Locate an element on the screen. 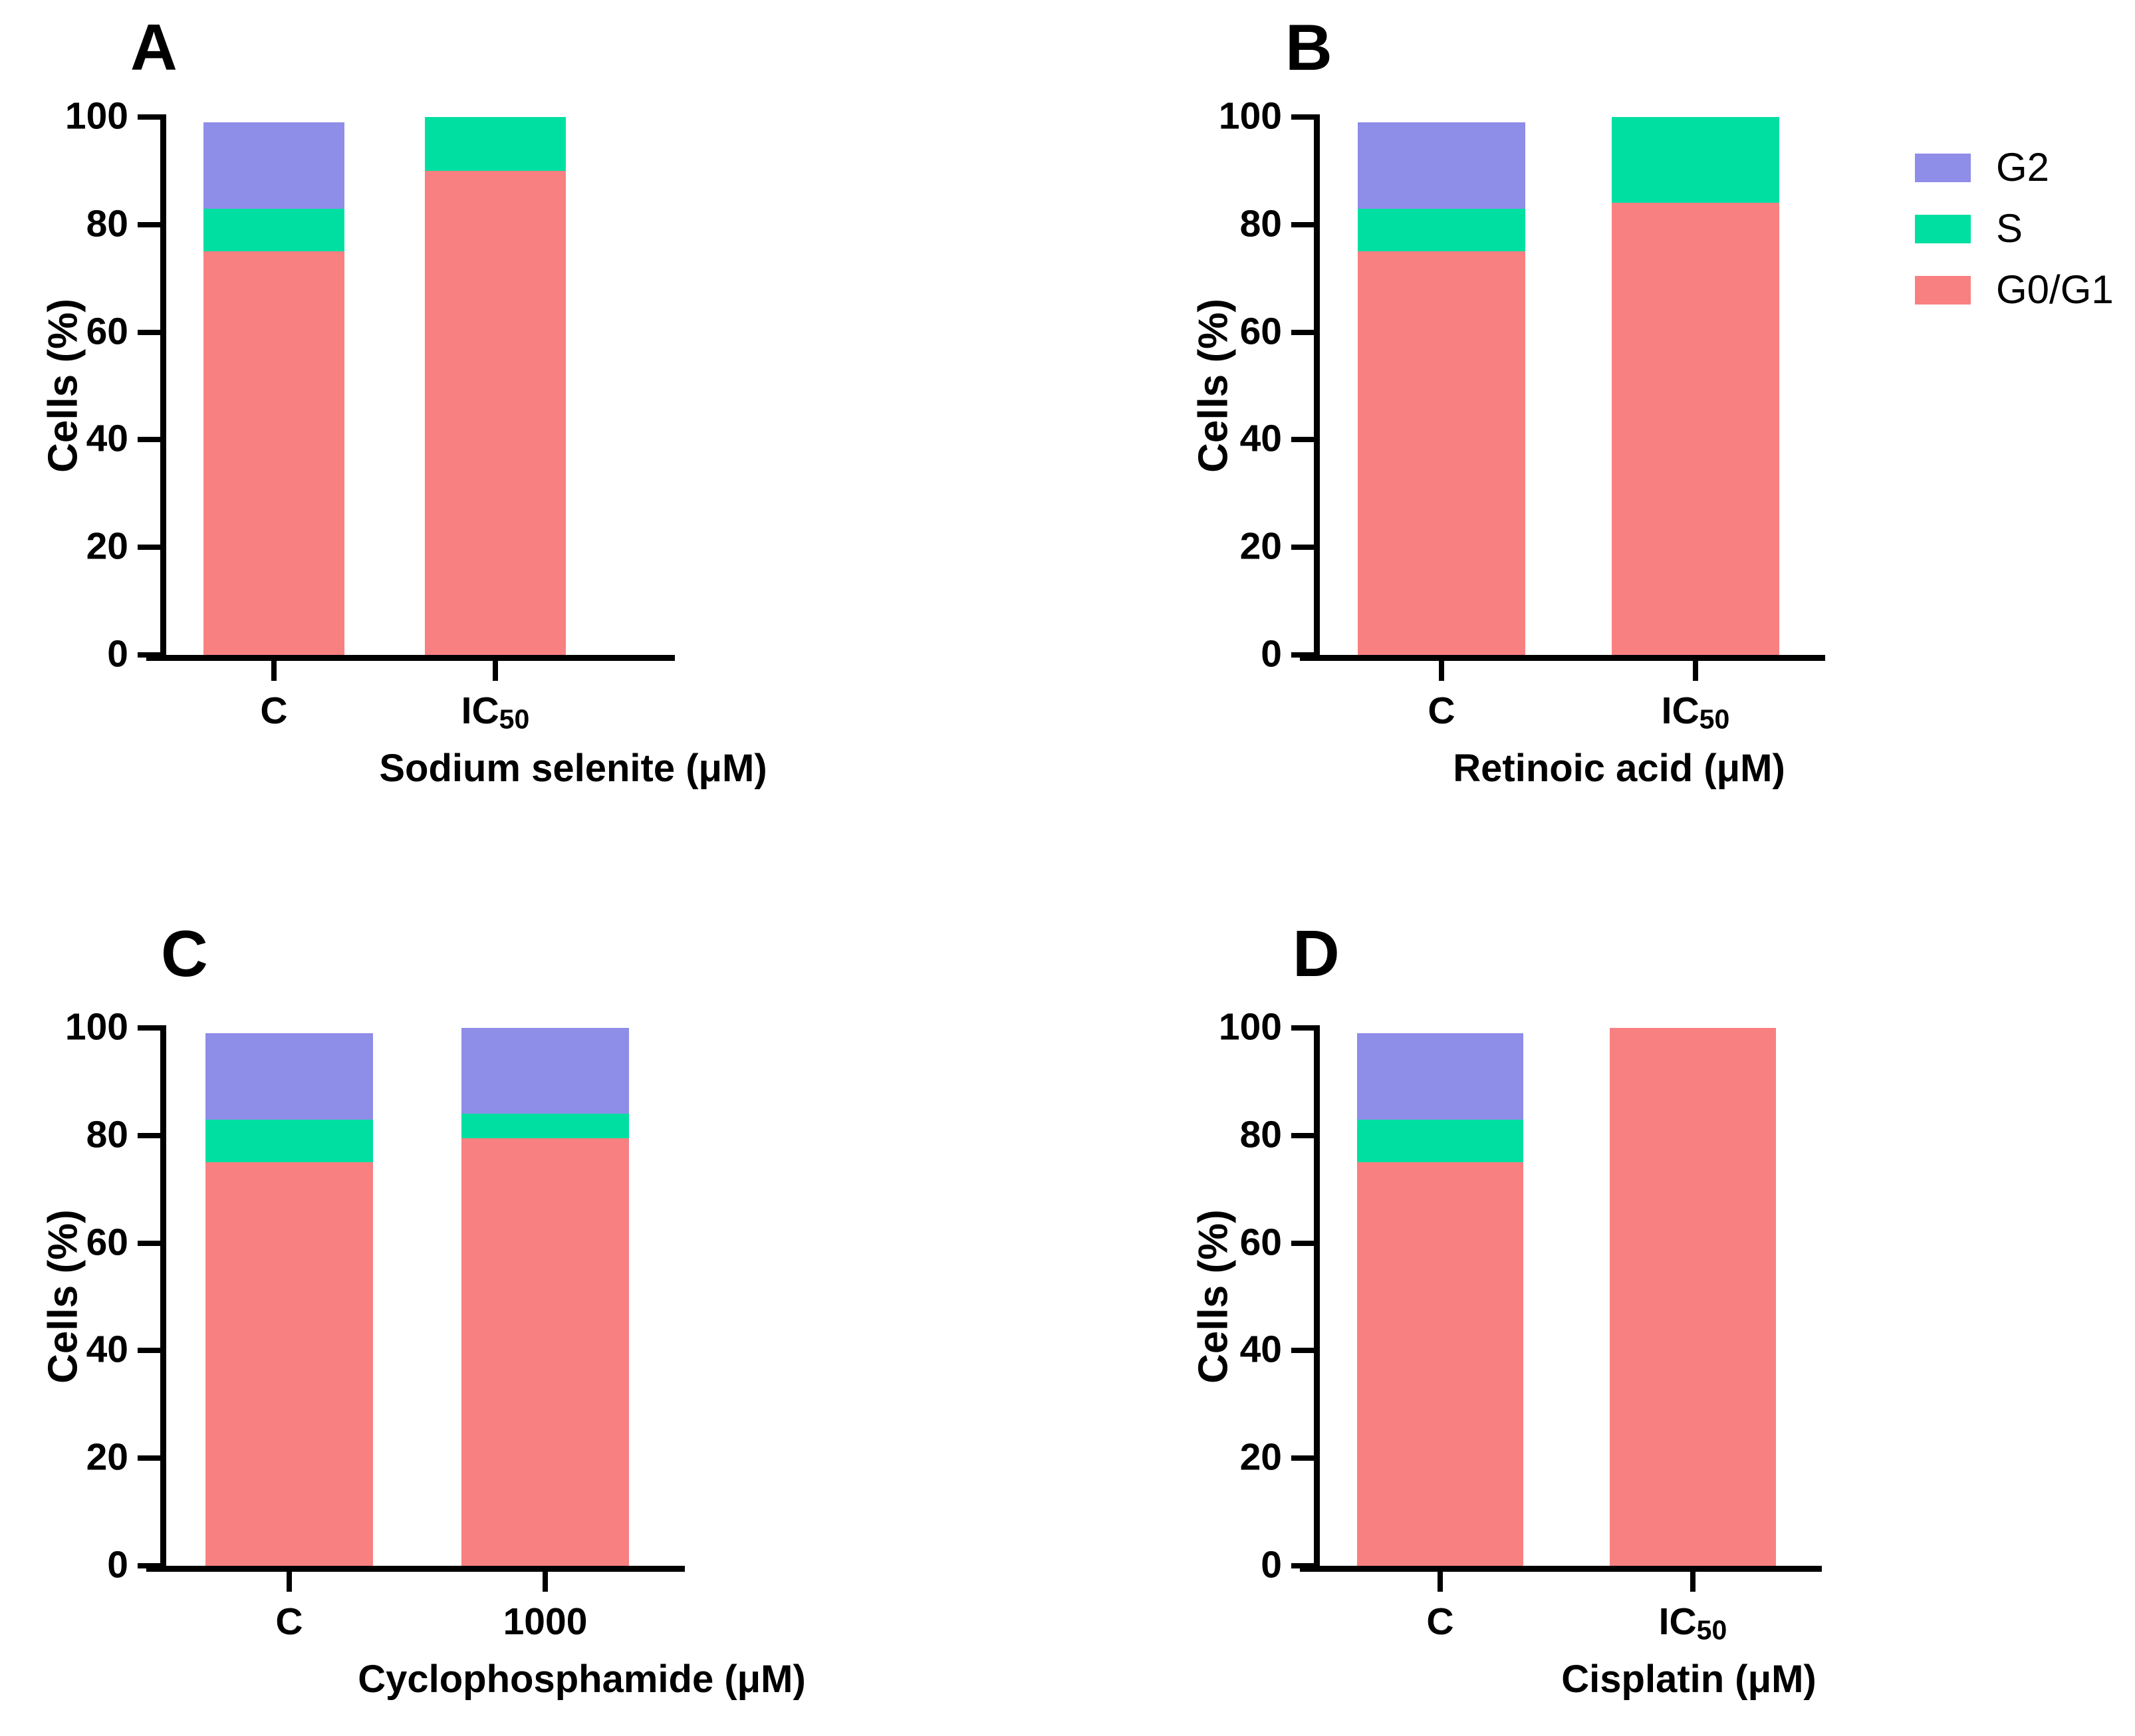 This screenshot has width=2135, height=1736. legend-label: G0/G1 is located at coordinates (2055, 289).